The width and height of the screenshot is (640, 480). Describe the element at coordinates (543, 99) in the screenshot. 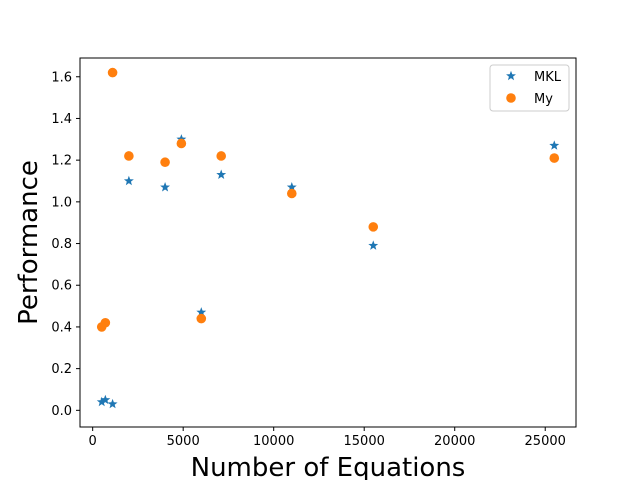

I see `legend-label-my: My` at that location.